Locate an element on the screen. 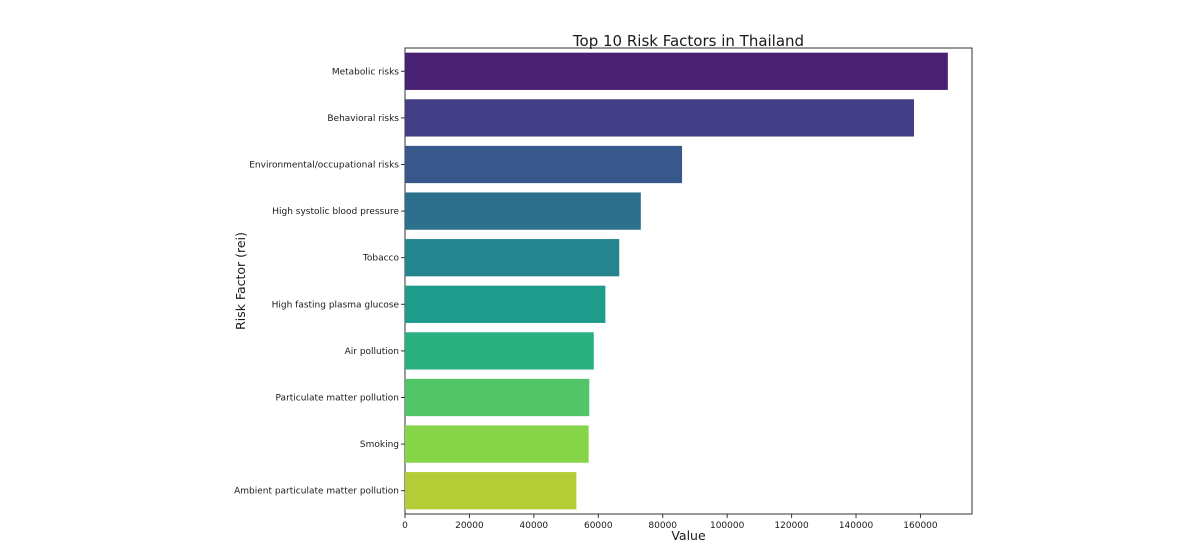  x-tick-label: 100000 is located at coordinates (727, 526).